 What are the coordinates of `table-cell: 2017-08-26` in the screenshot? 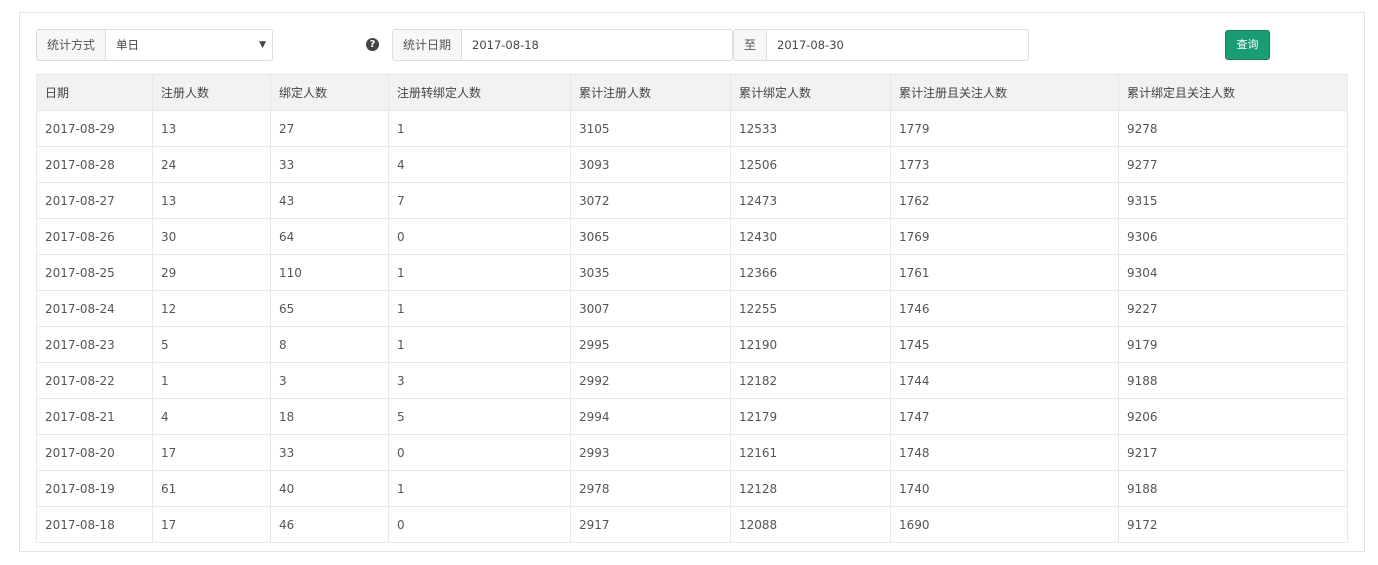 It's located at (94, 236).